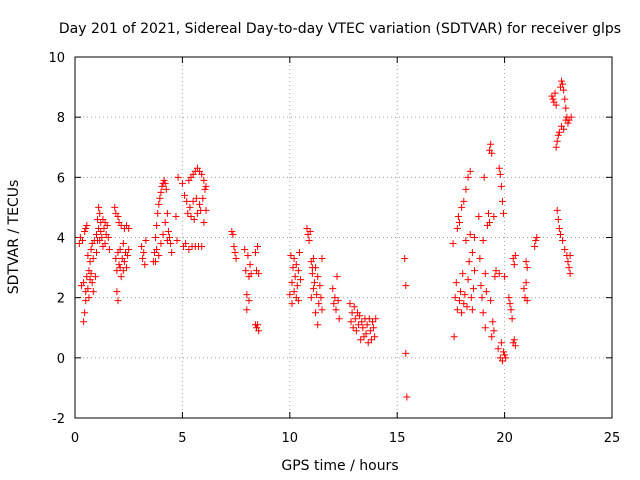 This screenshot has height=480, width=640. Describe the element at coordinates (61, 359) in the screenshot. I see `y-tick-label: 0` at that location.